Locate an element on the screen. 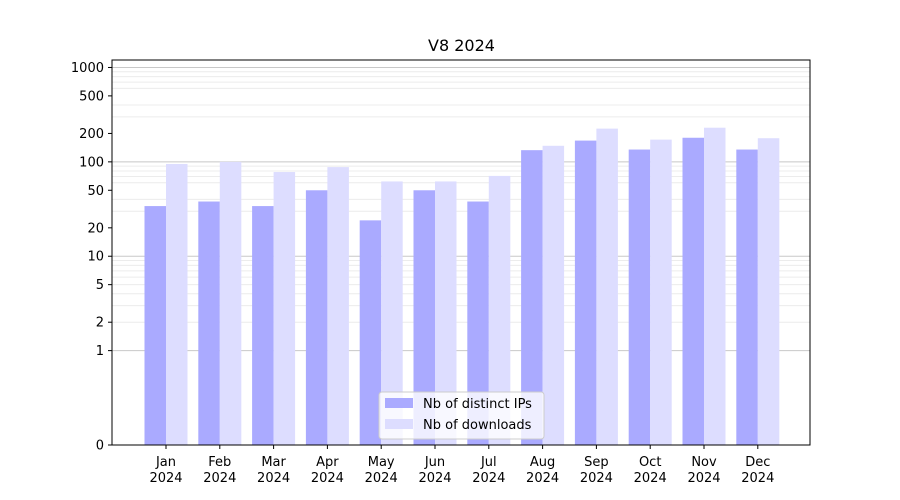 The width and height of the screenshot is (900, 500). y-tick-label: 200 is located at coordinates (91, 134).